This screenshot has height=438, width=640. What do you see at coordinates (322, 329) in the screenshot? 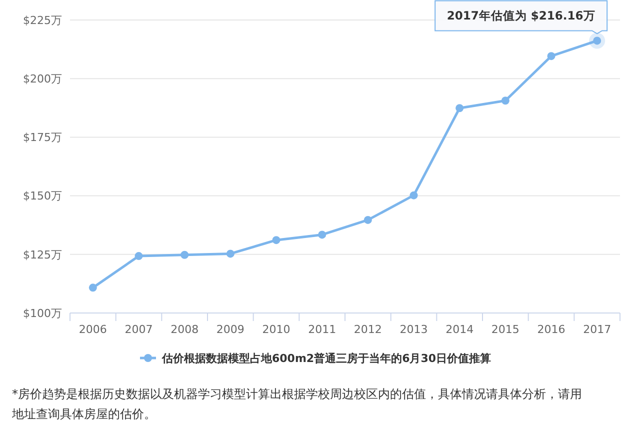
I see `x-tick-label: 2011` at bounding box center [322, 329].